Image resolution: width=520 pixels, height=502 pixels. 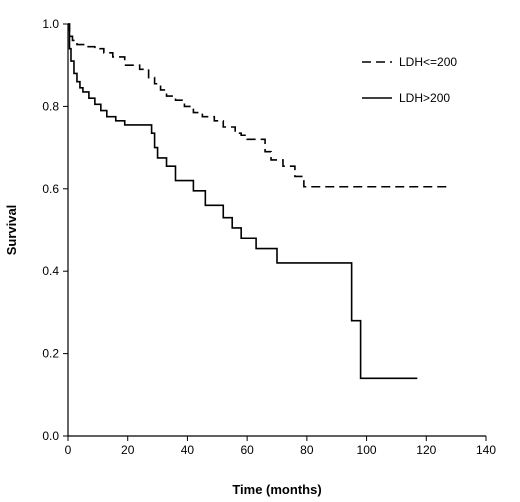 I want to click on y-tick-label: 0.0, so click(x=50, y=436).